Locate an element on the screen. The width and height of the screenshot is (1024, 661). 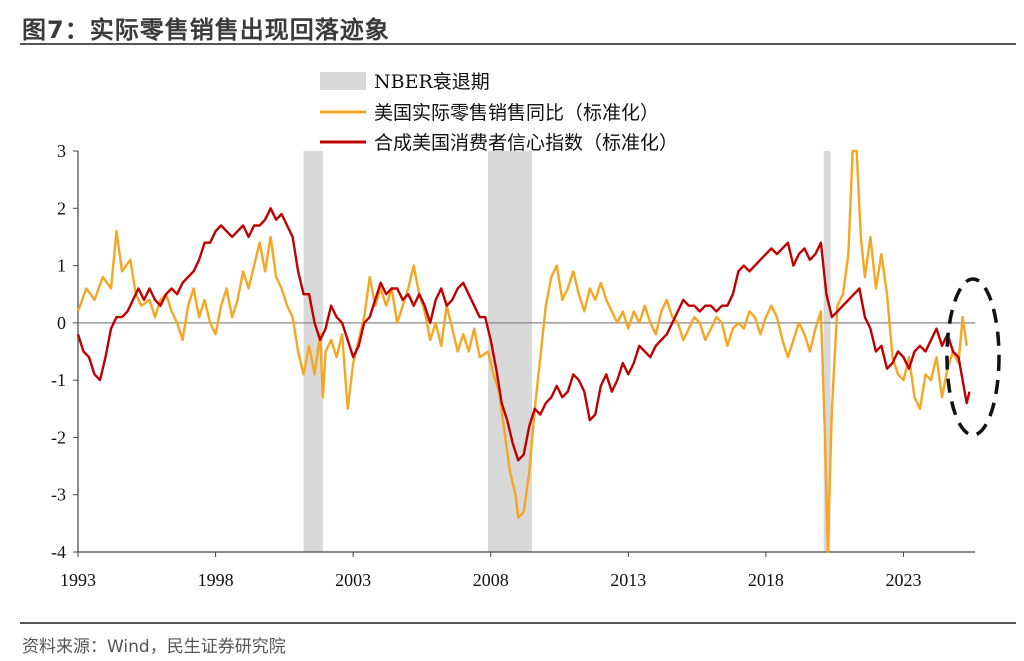
x-tick-label: 1993 is located at coordinates (78, 580).